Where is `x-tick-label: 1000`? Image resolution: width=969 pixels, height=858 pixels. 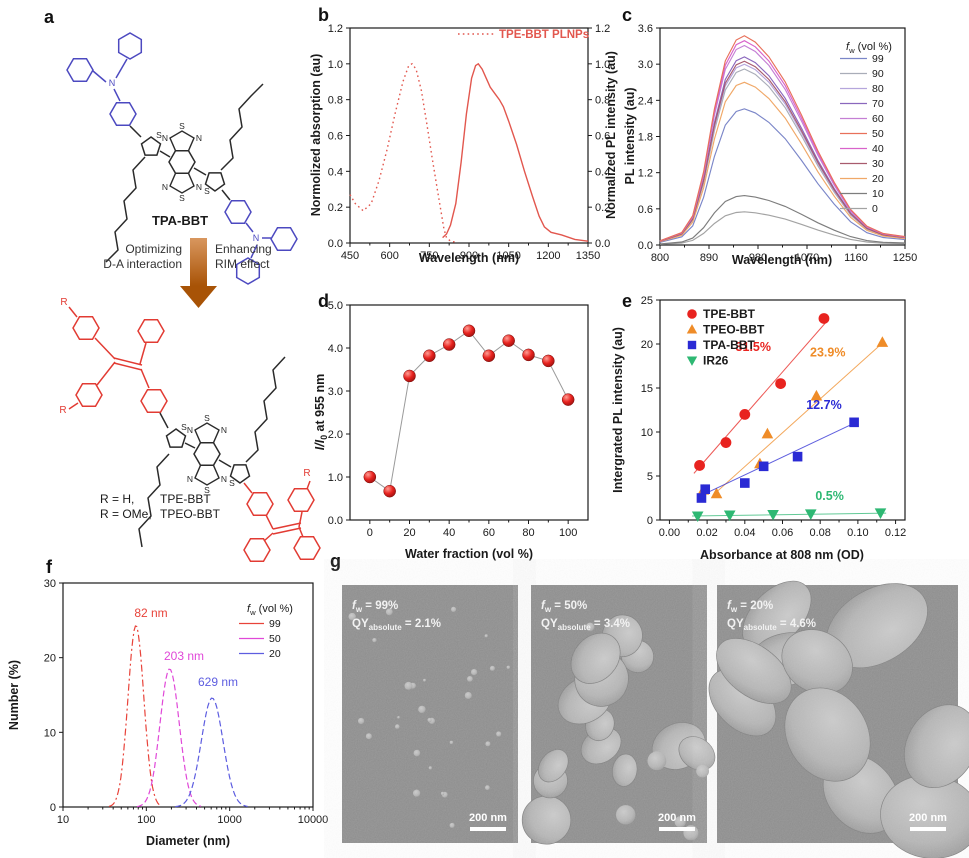 x-tick-label: 1000 is located at coordinates (229, 820).